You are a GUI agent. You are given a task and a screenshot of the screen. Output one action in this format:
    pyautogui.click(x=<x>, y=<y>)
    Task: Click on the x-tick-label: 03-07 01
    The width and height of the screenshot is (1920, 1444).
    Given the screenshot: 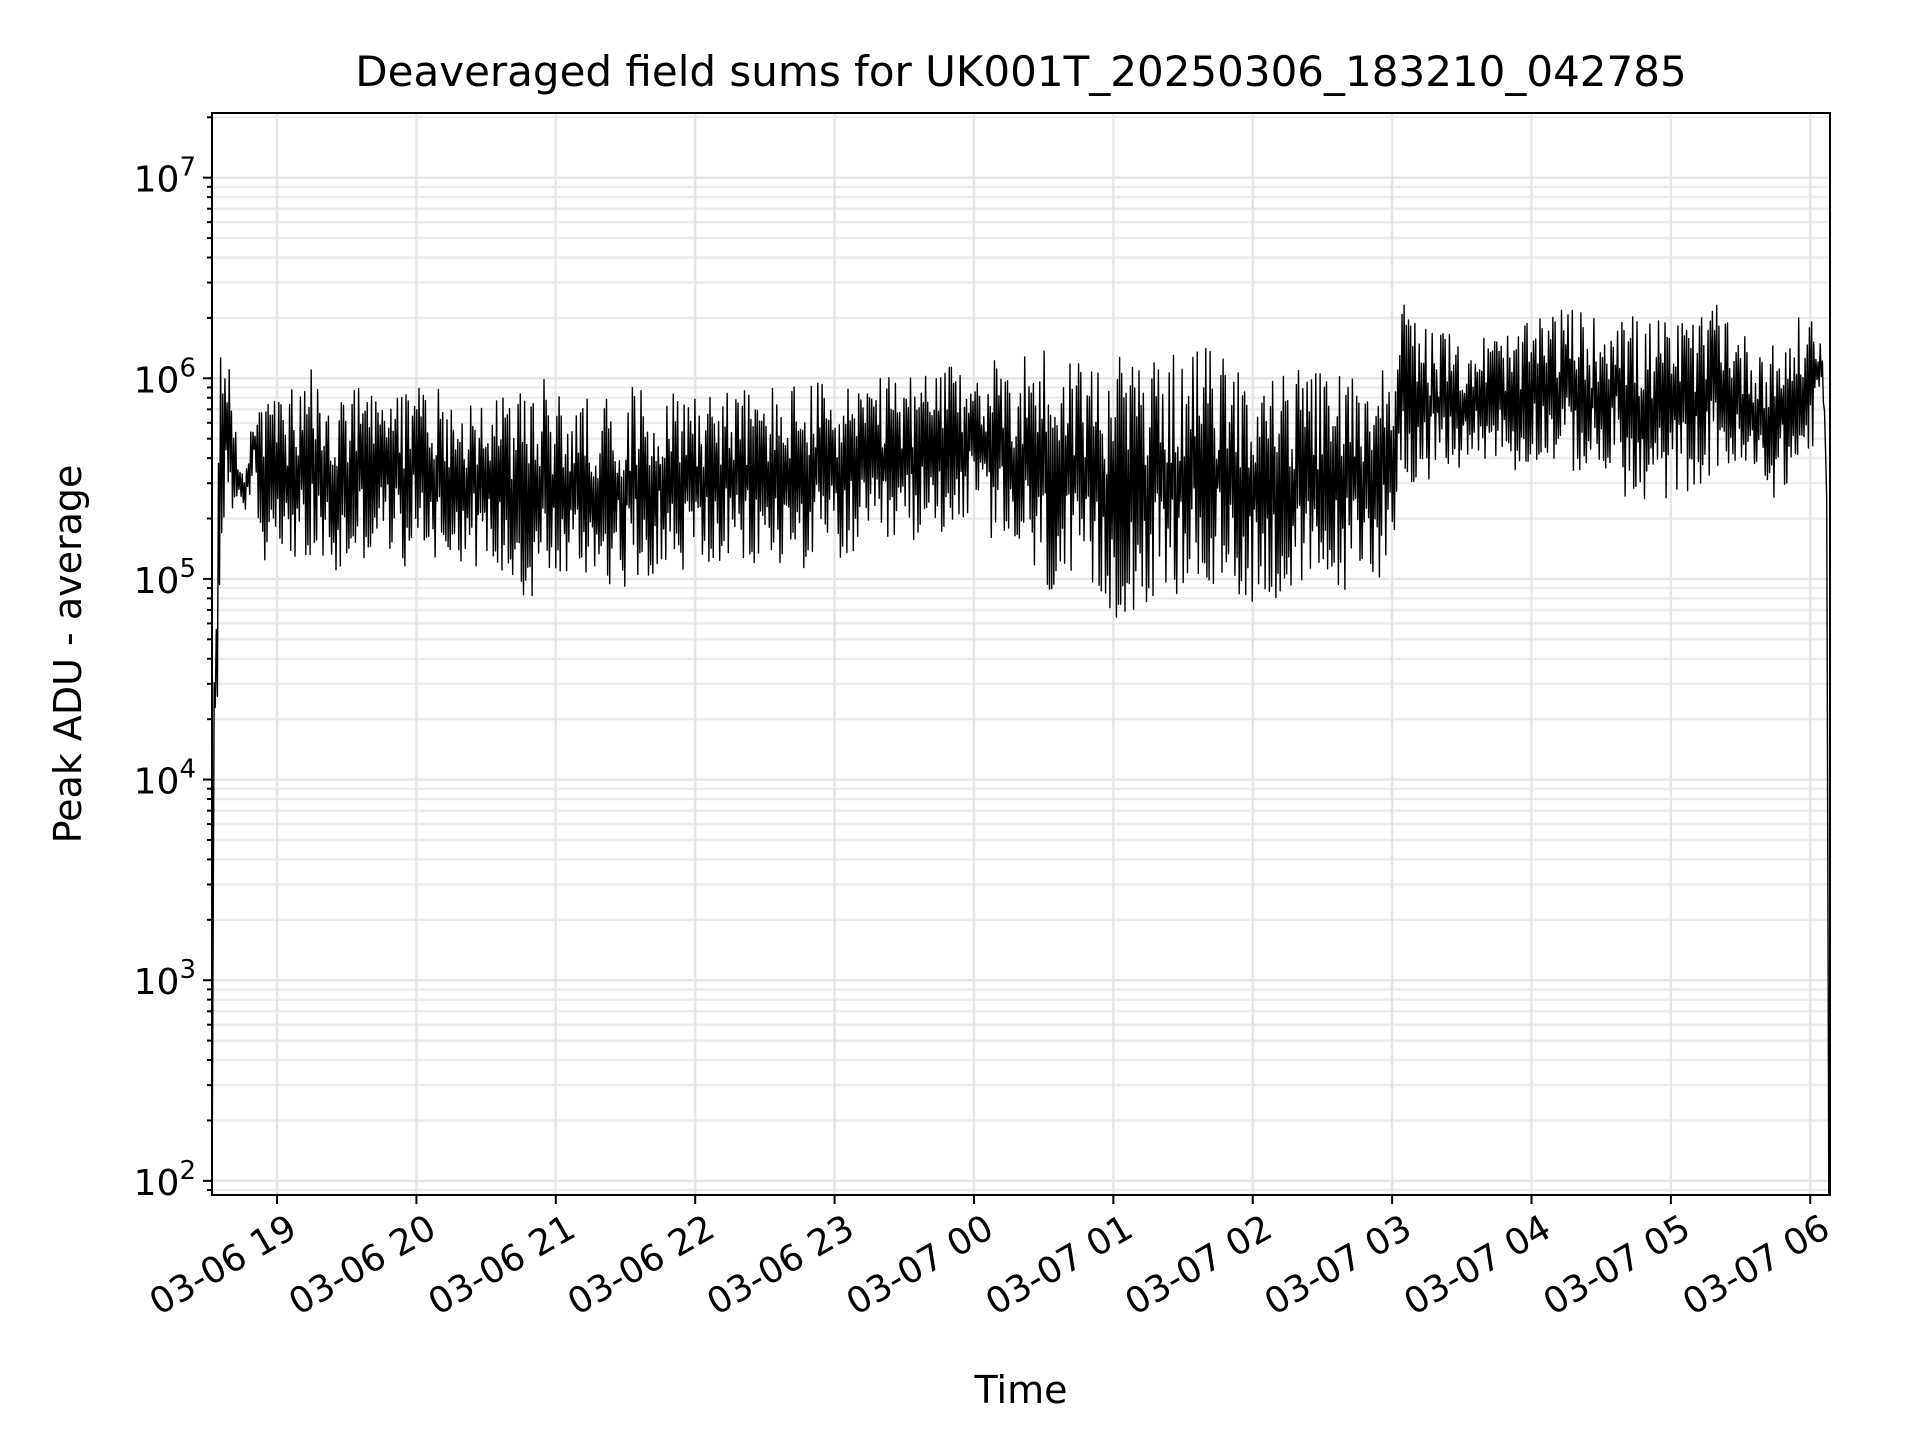 What is the action you would take?
    pyautogui.click(x=1059, y=1265)
    